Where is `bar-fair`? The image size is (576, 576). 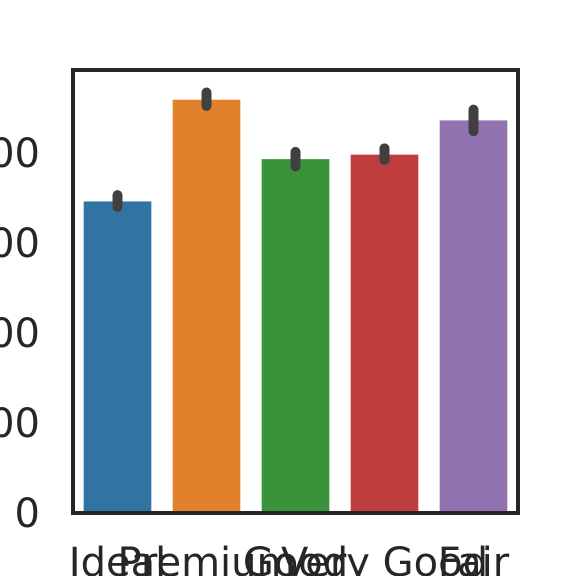
bar-fair is located at coordinates (473, 317).